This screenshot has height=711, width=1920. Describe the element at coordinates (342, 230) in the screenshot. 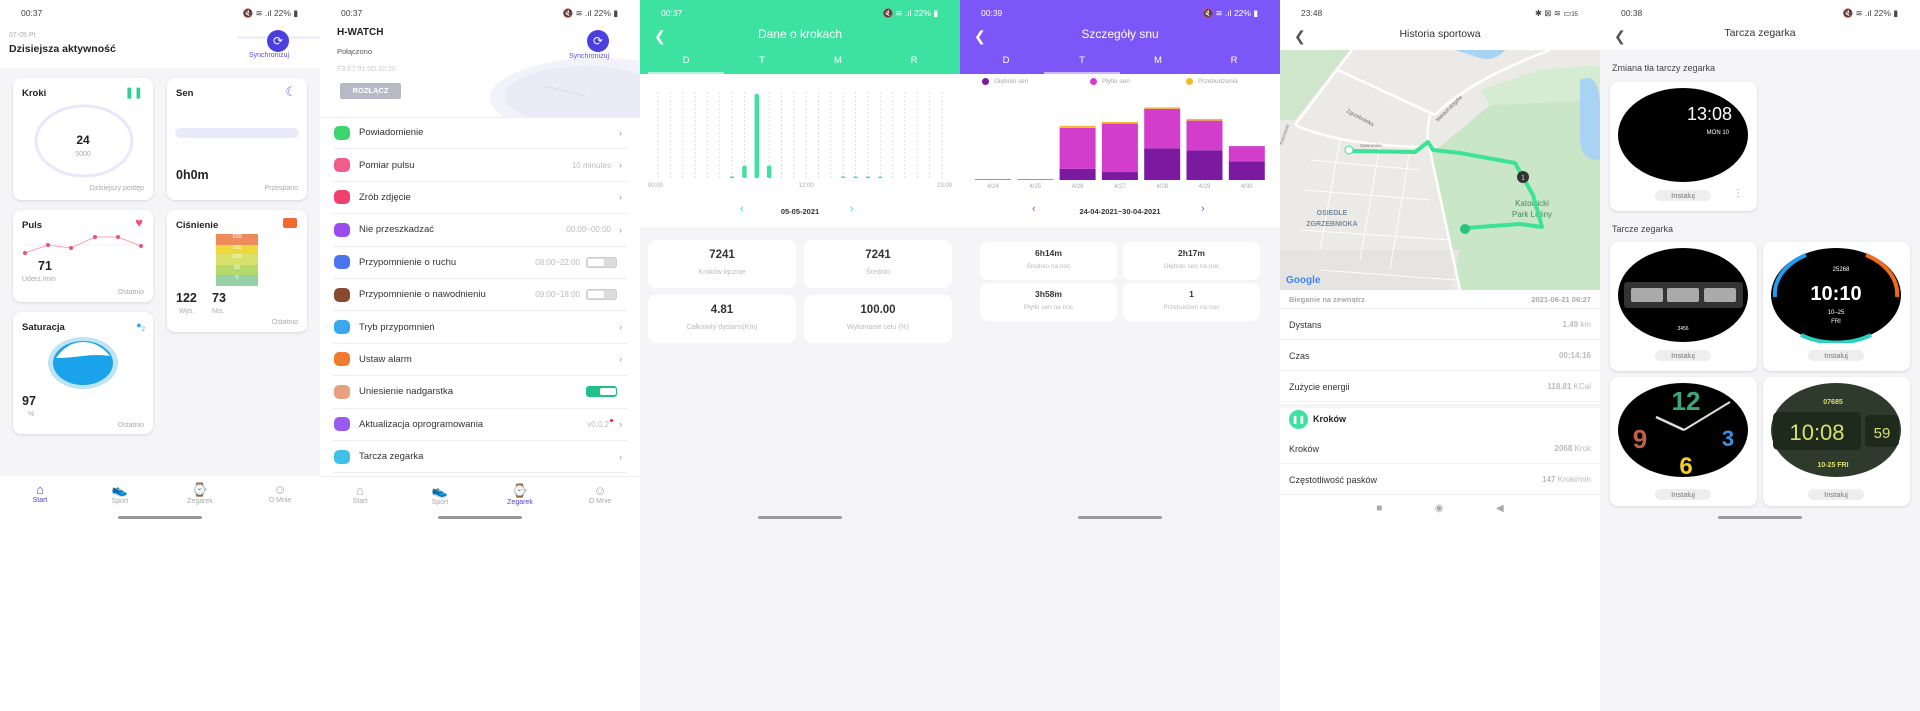

I see `moon-icon` at that location.